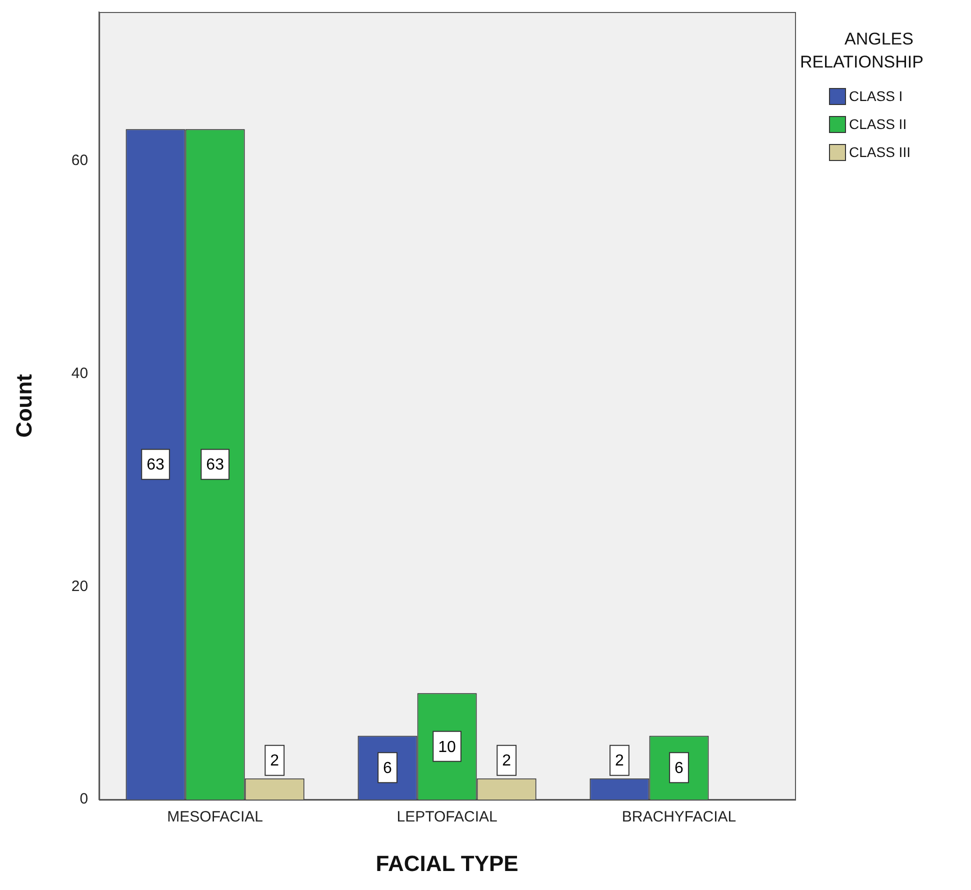 Image resolution: width=971 pixels, height=890 pixels. I want to click on y-tick-label: 60, so click(79, 161).